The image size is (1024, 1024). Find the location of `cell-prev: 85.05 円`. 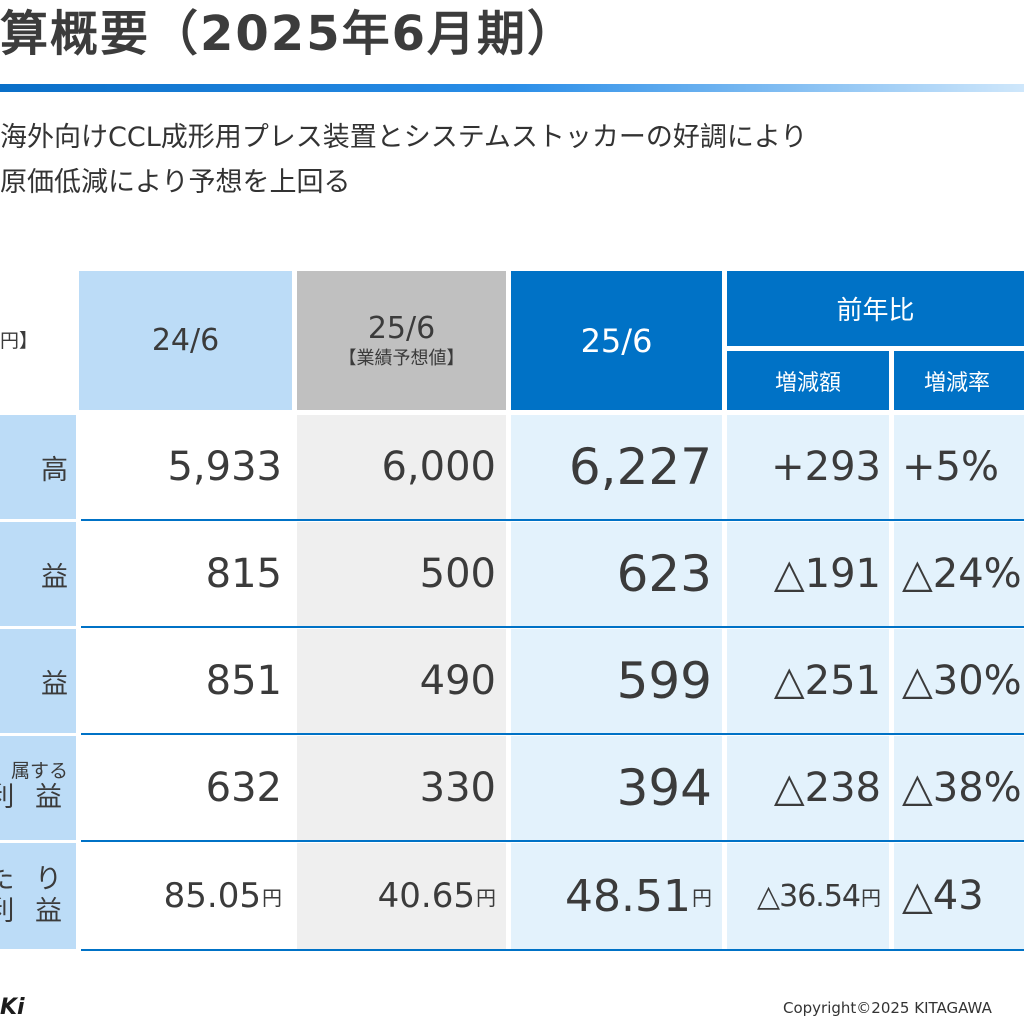

cell-prev: 85.05 円 is located at coordinates (186, 896).